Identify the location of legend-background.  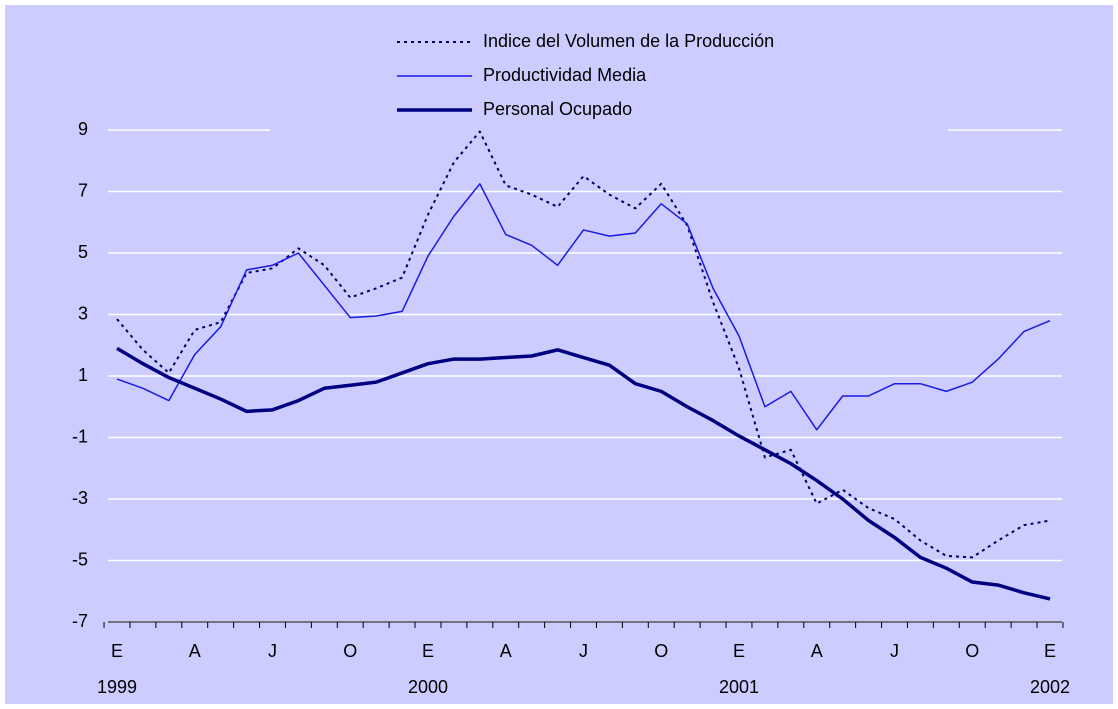
(609, 88).